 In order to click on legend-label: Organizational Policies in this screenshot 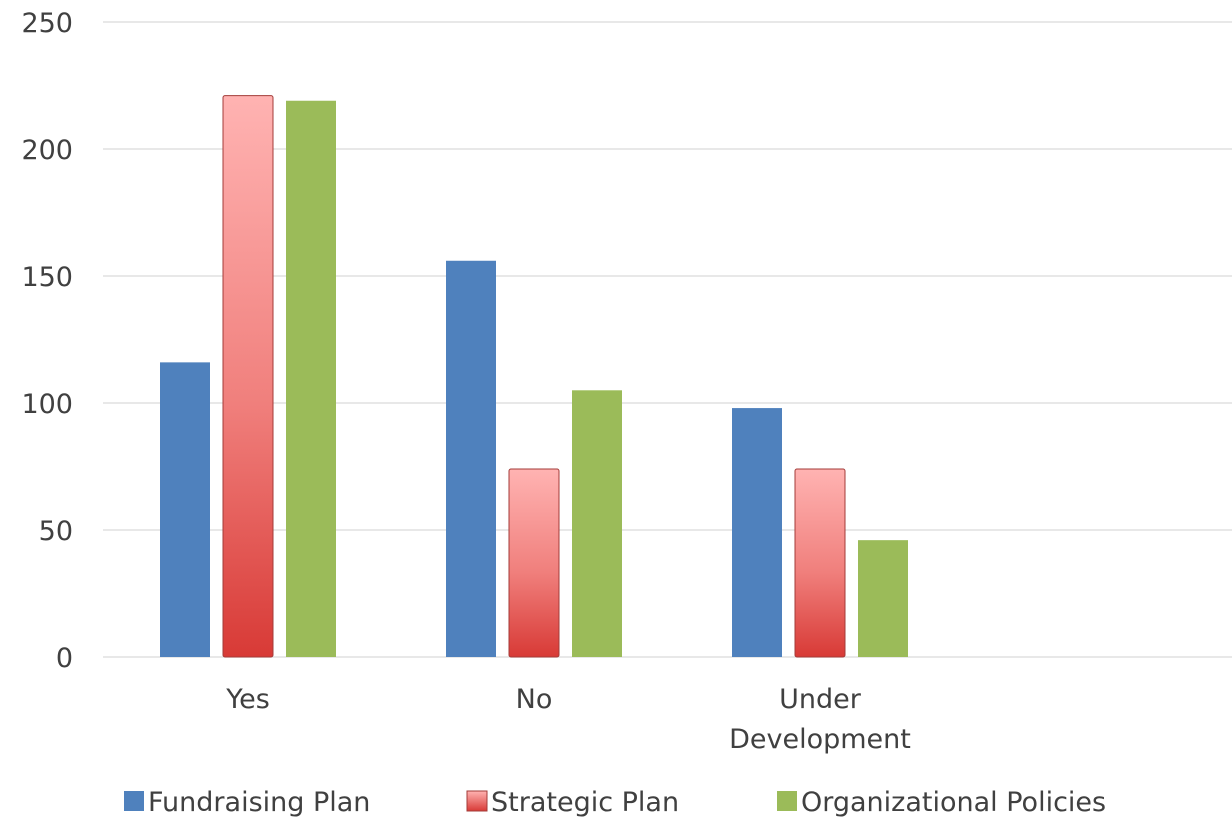, I will do `click(953, 802)`.